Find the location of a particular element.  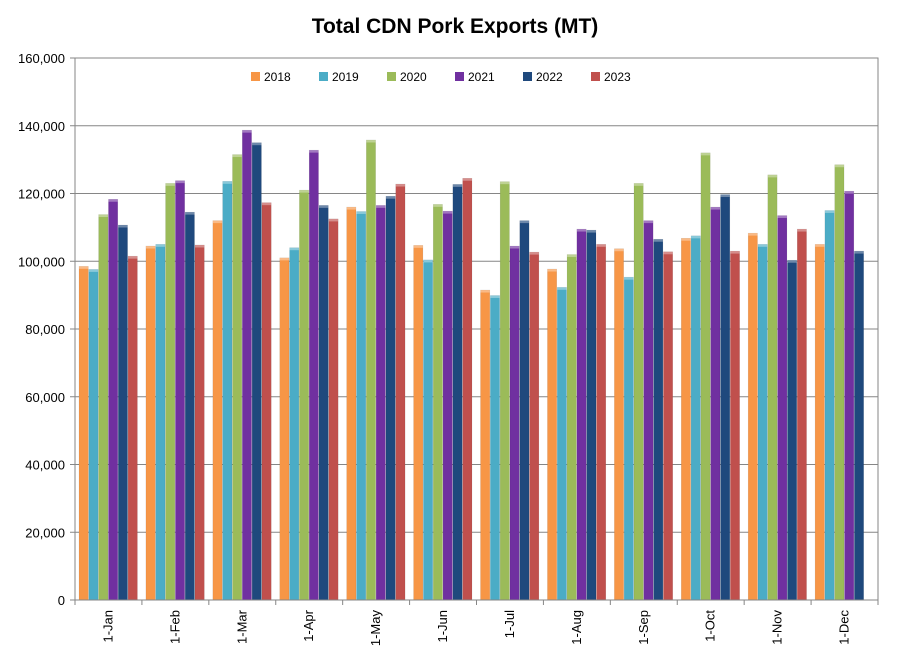

bar-2023-1-Jan is located at coordinates (132, 428).